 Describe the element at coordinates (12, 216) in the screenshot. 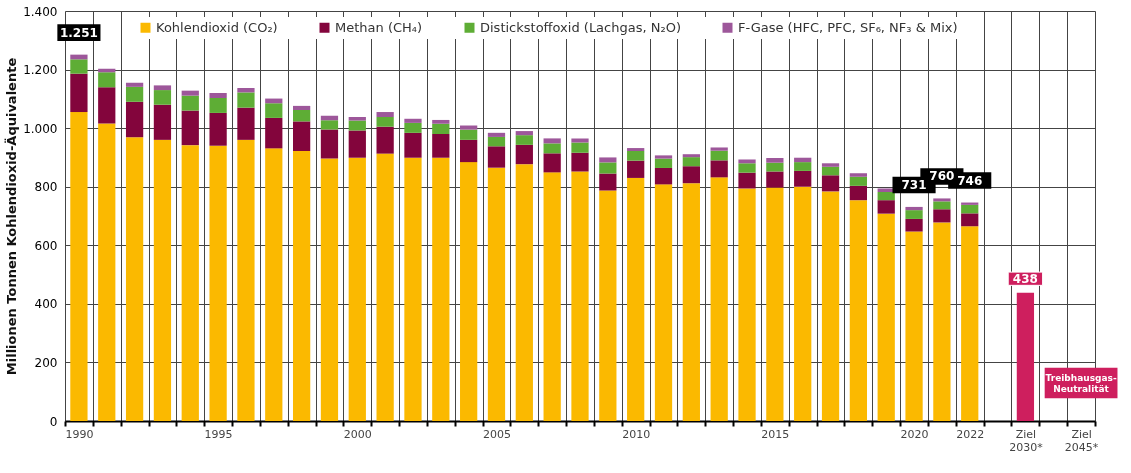

I see `y-axis-title: Millionen Tonnen Kohlendioxid-Äquivalente` at that location.